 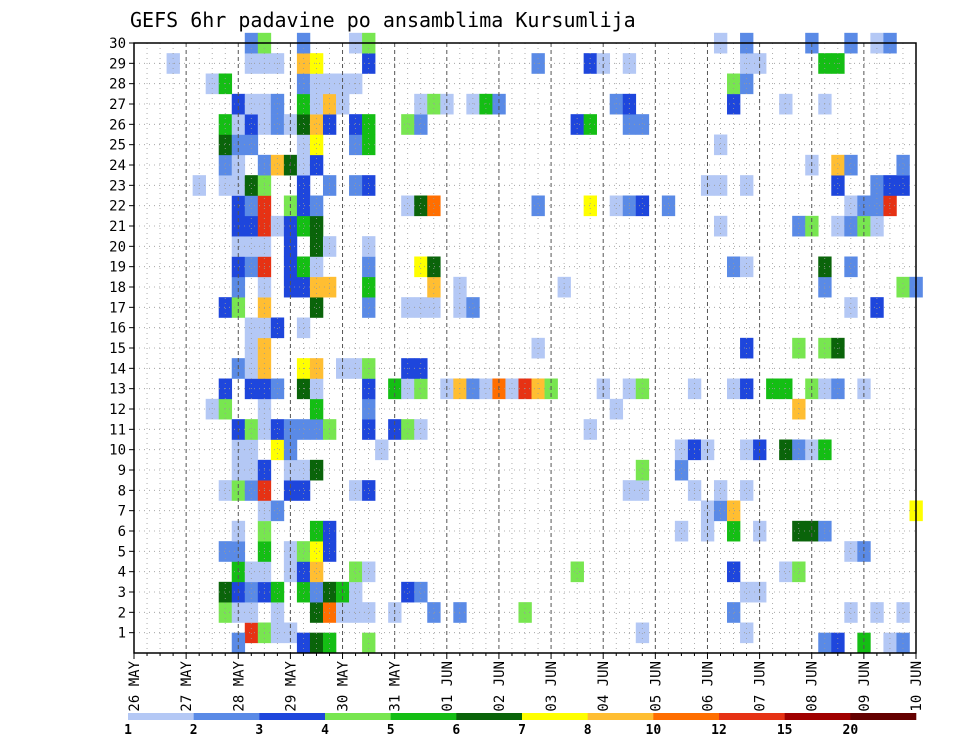 What do you see at coordinates (117, 207) in the screenshot?
I see `y-tick-label: 22` at bounding box center [117, 207].